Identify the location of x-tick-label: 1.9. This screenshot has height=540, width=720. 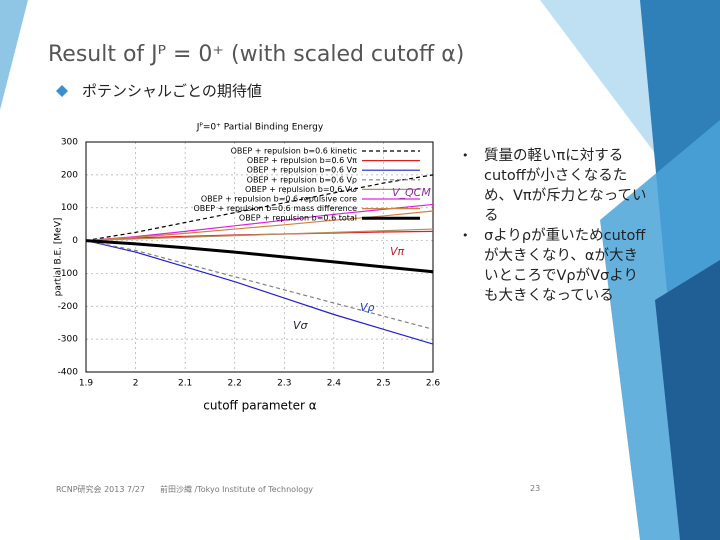
(86, 384).